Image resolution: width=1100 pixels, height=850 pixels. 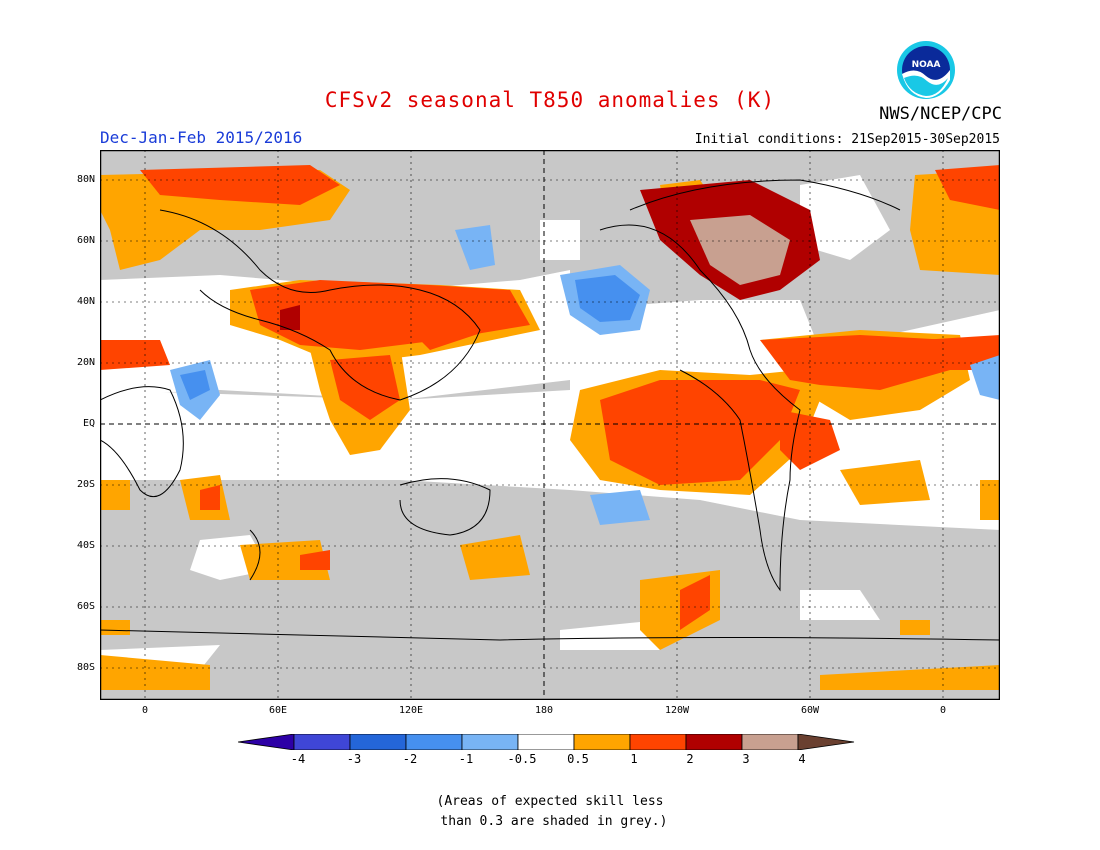 What do you see at coordinates (802, 759) in the screenshot?
I see `colorbar-tick: 4` at bounding box center [802, 759].